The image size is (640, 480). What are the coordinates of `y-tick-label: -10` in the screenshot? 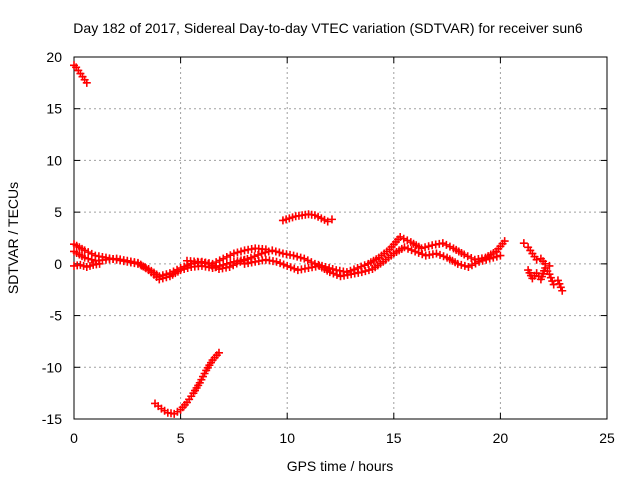 It's located at (52, 367).